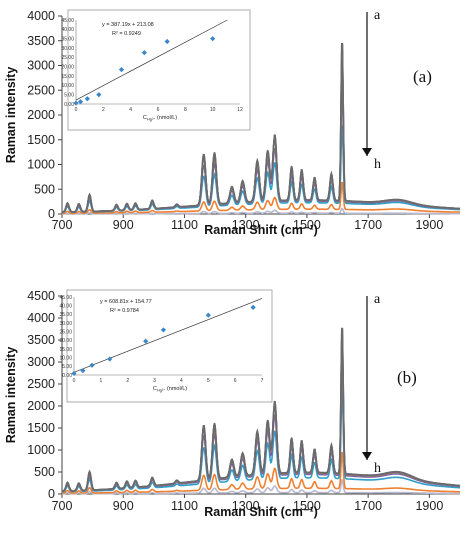 Image resolution: width=474 pixels, height=550 pixels. I want to click on panel-label: (a), so click(422, 76).